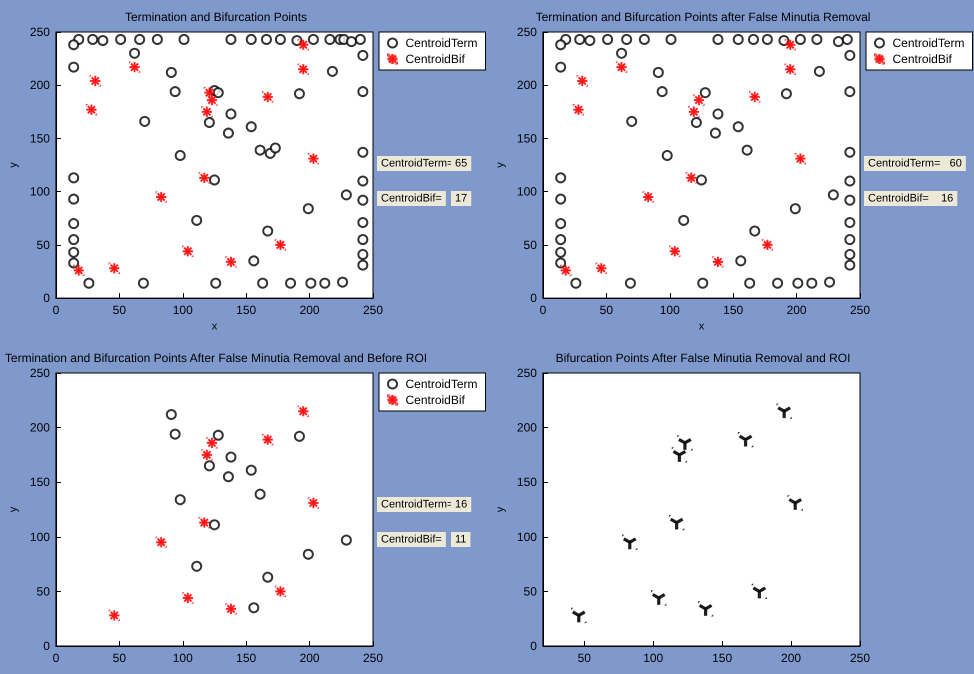 The image size is (974, 674). Describe the element at coordinates (703, 17) in the screenshot. I see `chart-title: Termination and Bifurcation Points after False Minutia Removal` at that location.